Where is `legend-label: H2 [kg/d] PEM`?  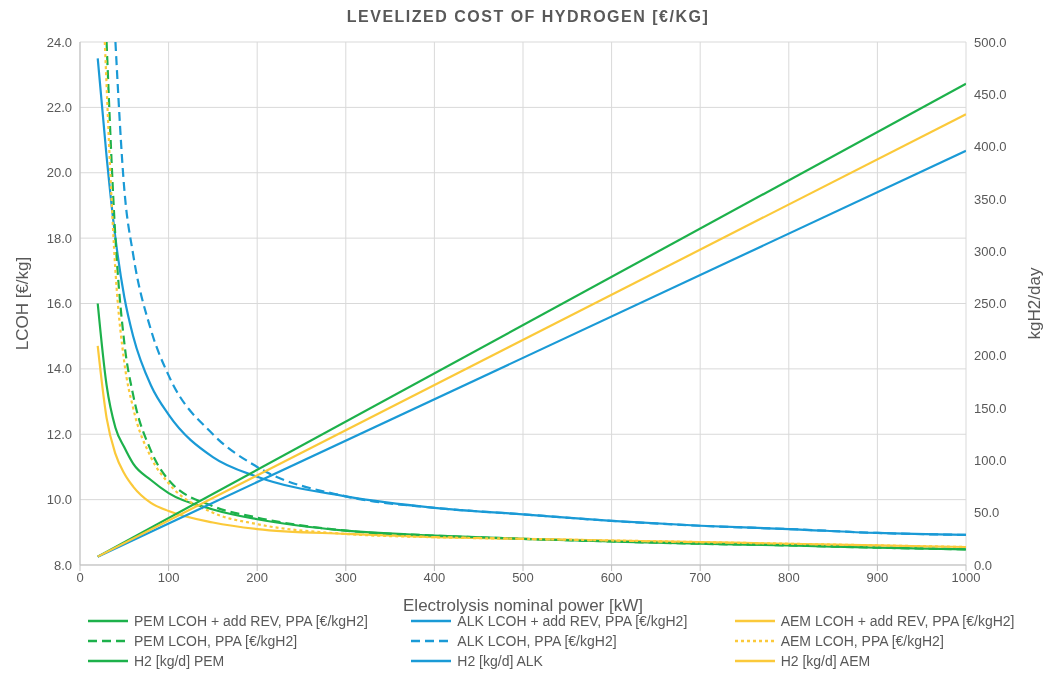 legend-label: H2 [kg/d] PEM is located at coordinates (179, 661).